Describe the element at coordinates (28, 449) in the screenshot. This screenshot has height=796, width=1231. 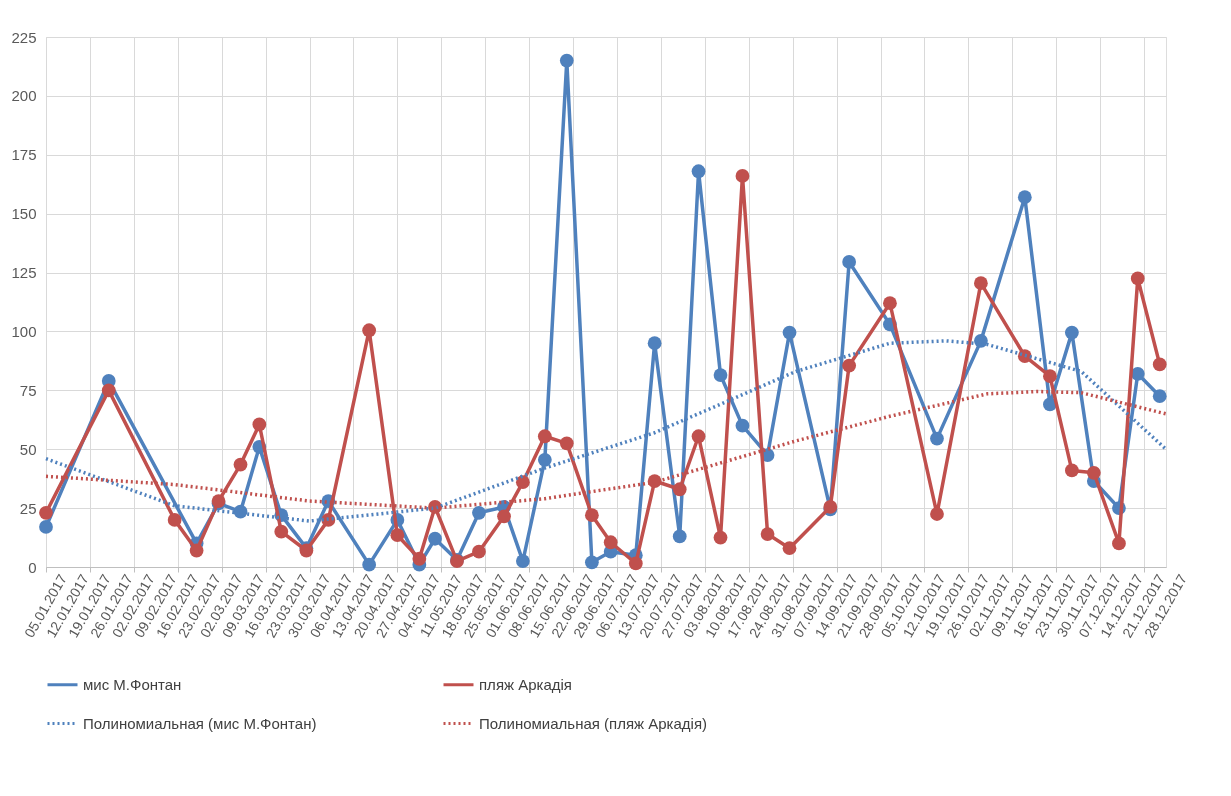
I see `y-tick-label: 50` at that location.